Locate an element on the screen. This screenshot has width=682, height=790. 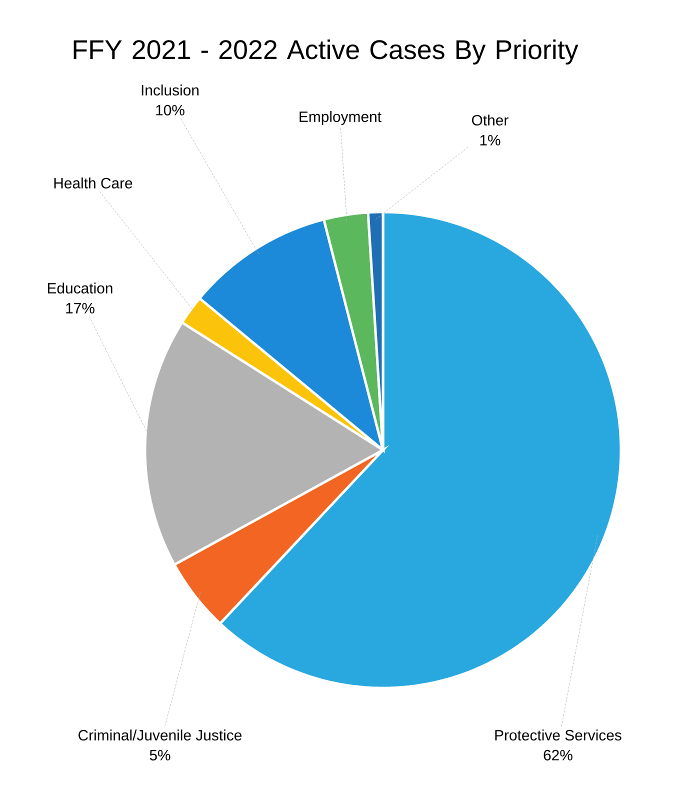
chart-title: FFY 2021 - 2022 Active Cases By Priority is located at coordinates (326, 52).